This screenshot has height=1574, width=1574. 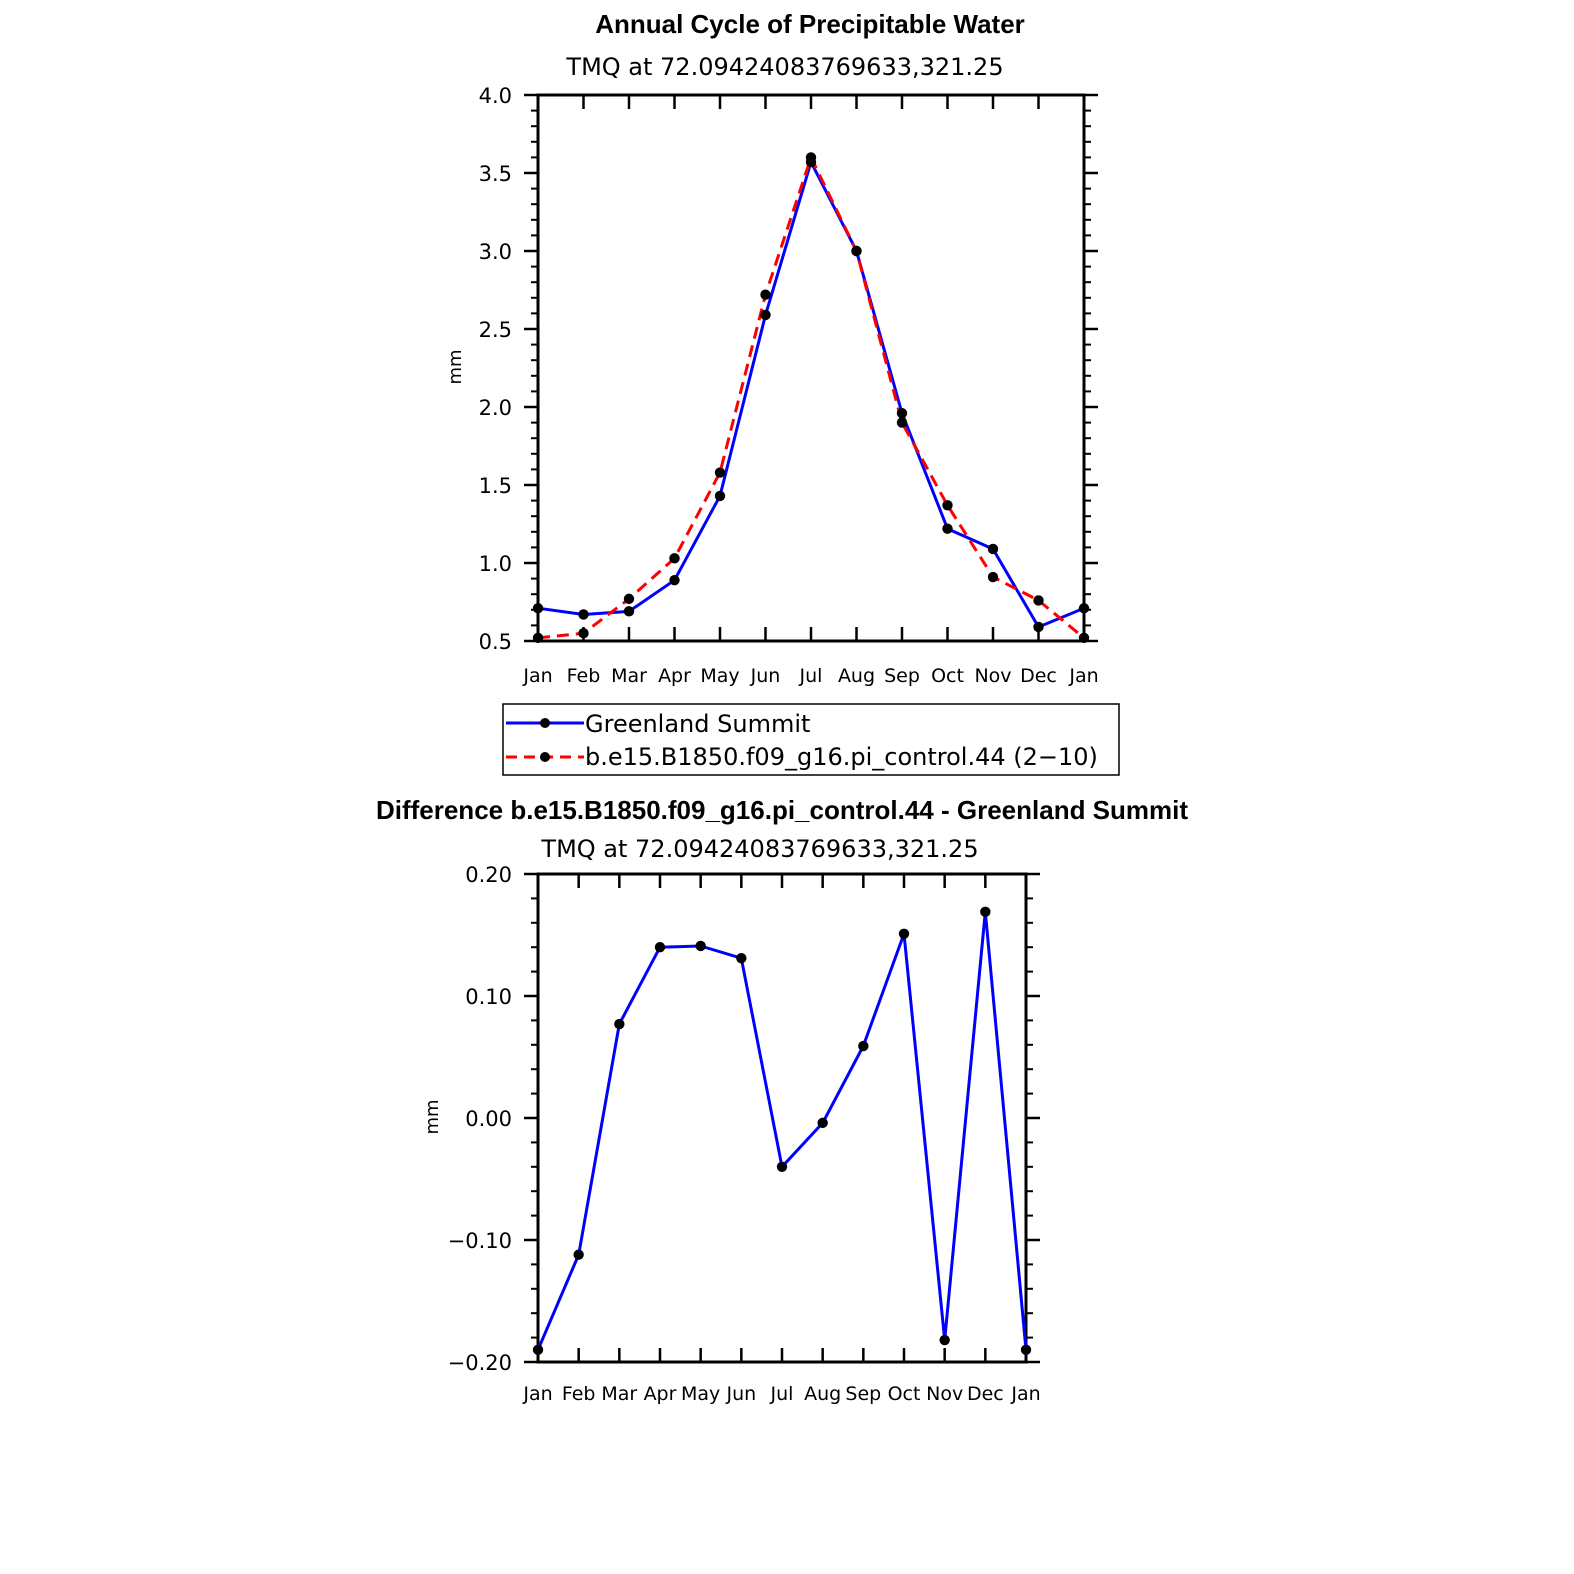 I want to click on y-tick-label: 0.10, so click(x=488, y=997).